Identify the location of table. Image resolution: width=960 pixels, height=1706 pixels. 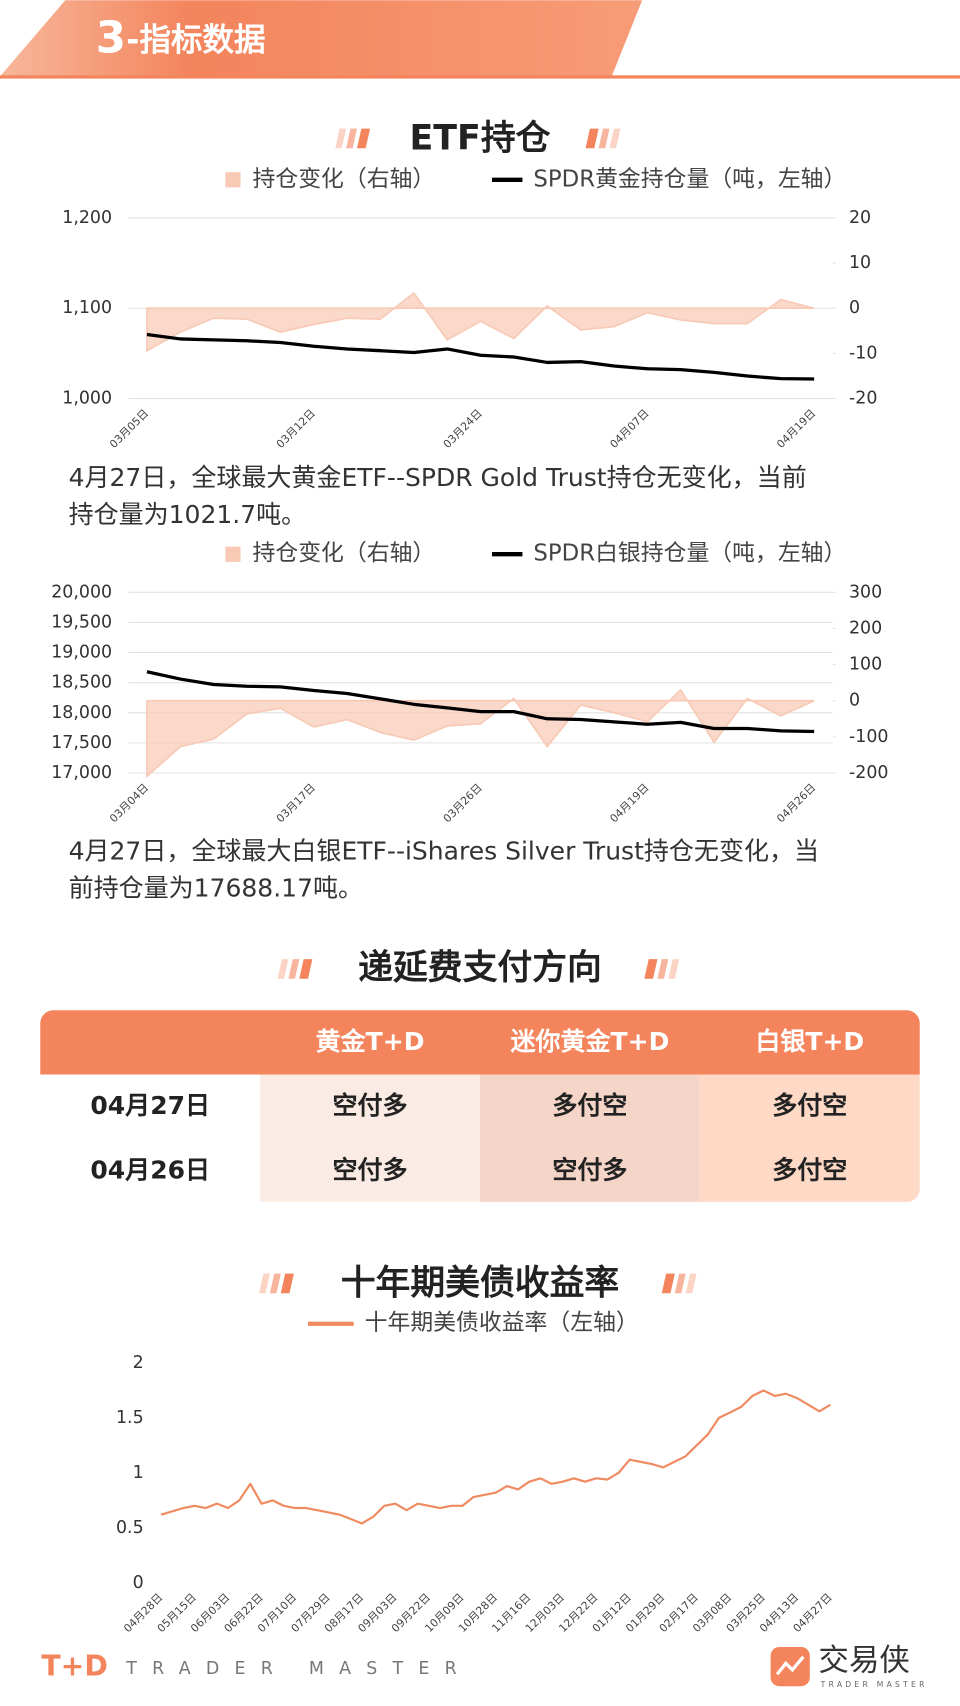
(480, 1106).